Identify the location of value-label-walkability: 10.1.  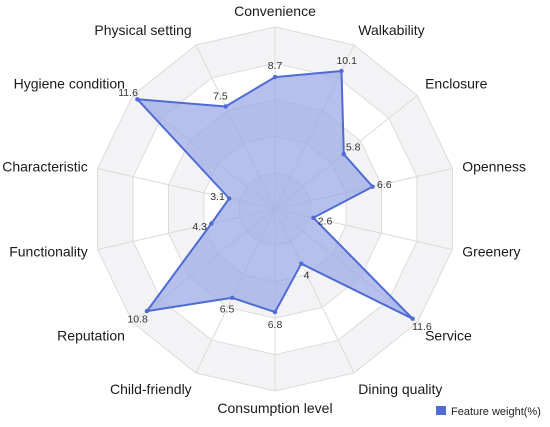
(346, 61).